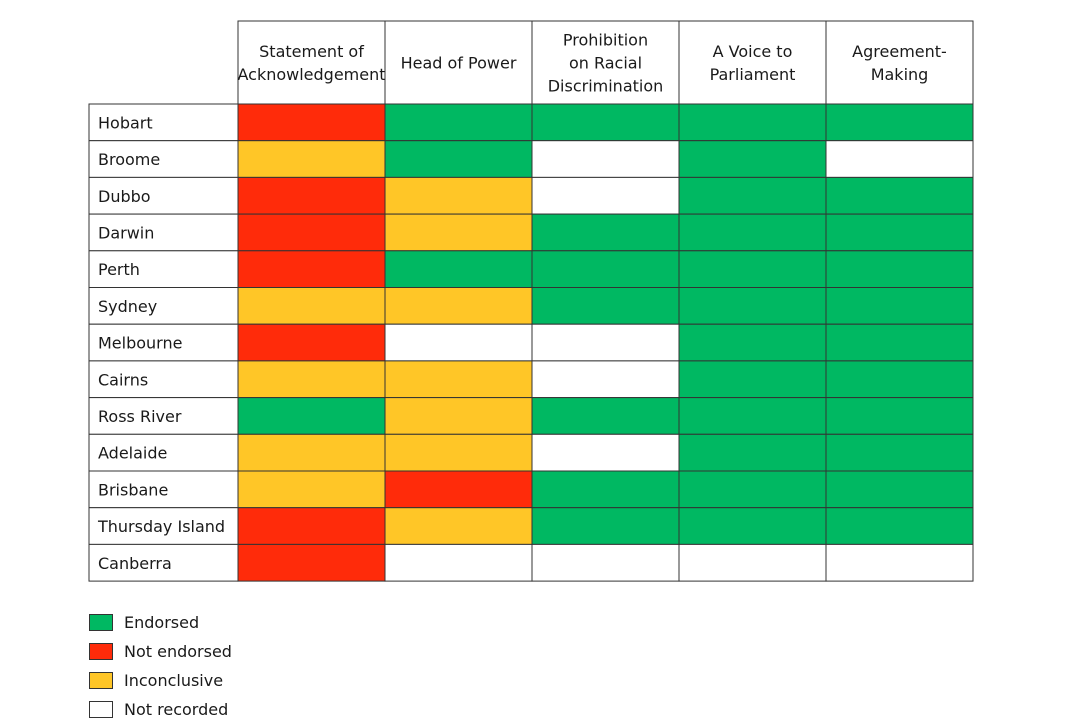 The height and width of the screenshot is (725, 1075). I want to click on table-row-canberra: Canberra, so click(531, 562).